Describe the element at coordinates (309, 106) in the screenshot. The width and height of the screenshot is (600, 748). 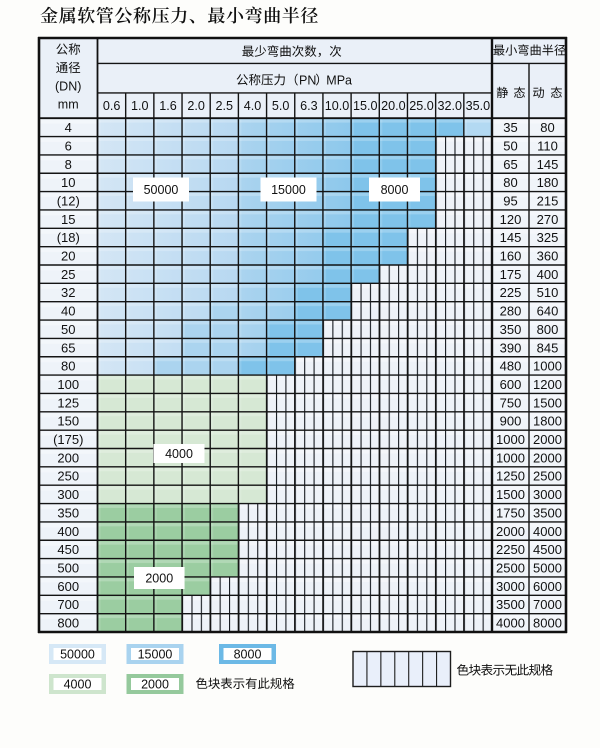
I see `svg-text: 6.3` at that location.